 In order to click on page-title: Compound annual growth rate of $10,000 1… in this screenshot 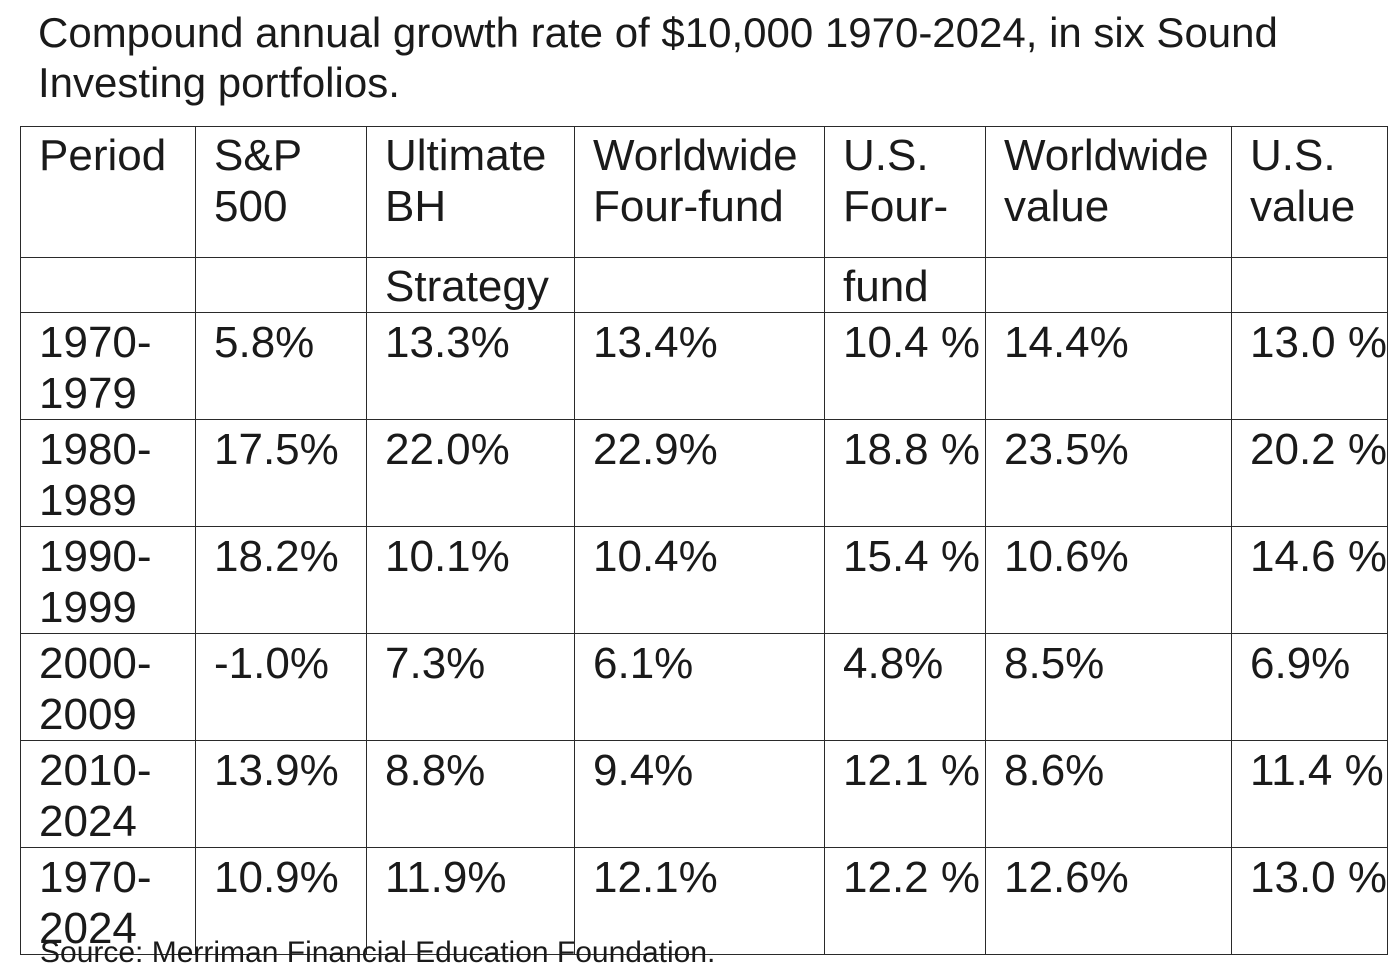, I will do `click(658, 57)`.